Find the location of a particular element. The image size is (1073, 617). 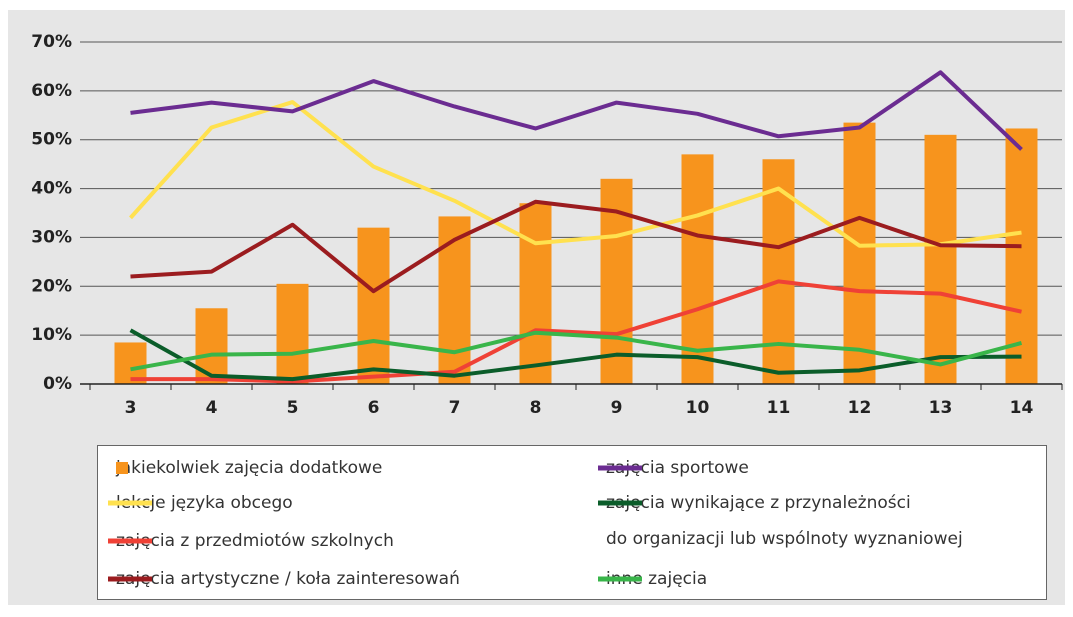

x-tick-label: 3 is located at coordinates (131, 408).